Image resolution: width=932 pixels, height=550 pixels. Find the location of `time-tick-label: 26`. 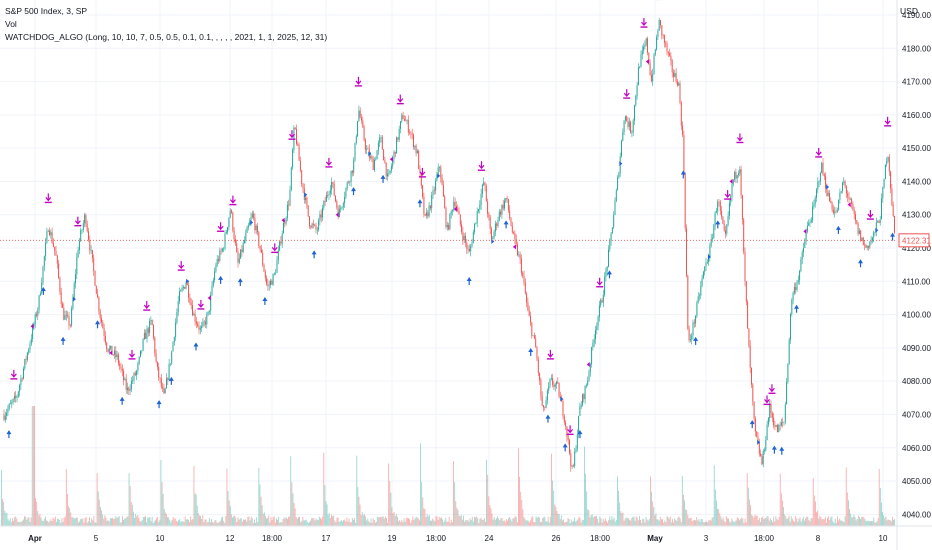

time-tick-label: 26 is located at coordinates (556, 538).